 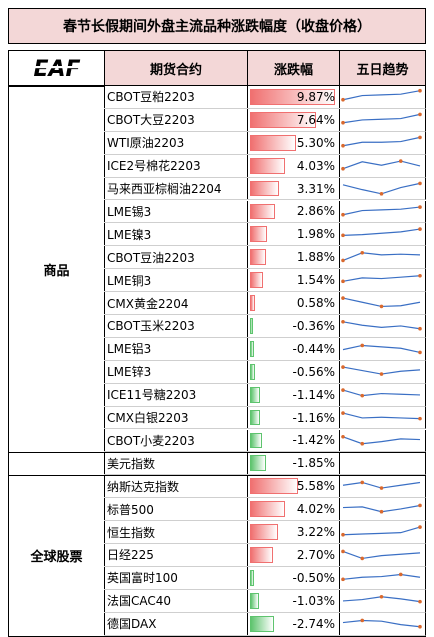 I want to click on change-cell: 4.03%, so click(x=293, y=166).